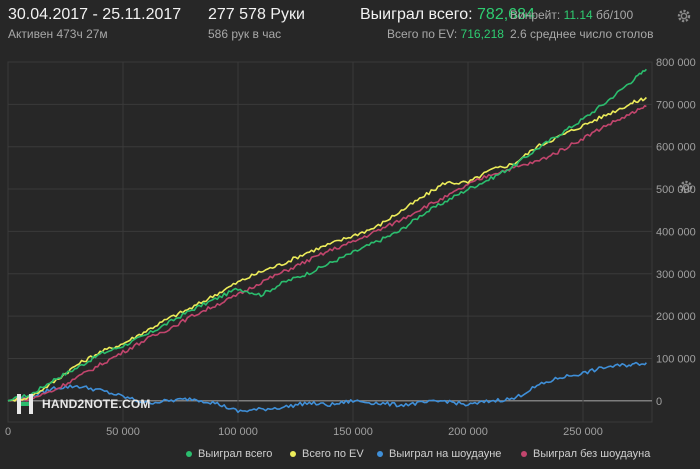 Image resolution: width=700 pixels, height=469 pixels. I want to click on winrate-label: Винрейт:, so click(535, 15).